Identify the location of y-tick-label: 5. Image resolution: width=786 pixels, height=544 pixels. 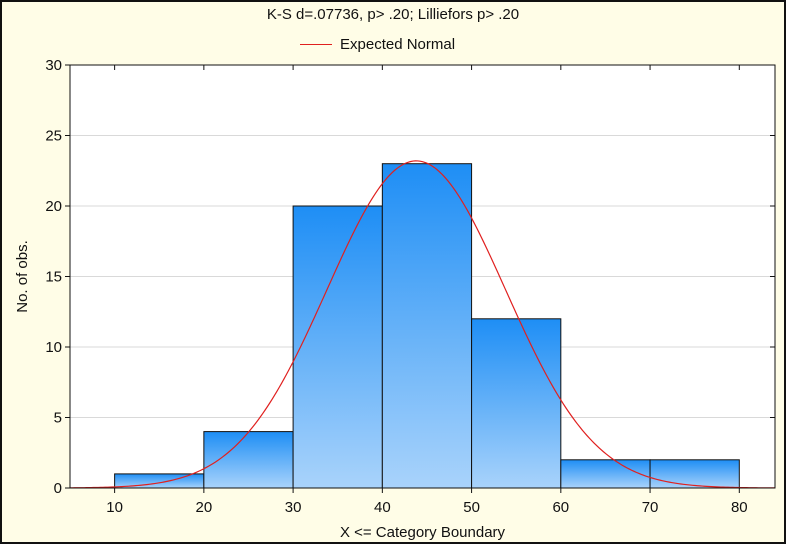
(58, 418).